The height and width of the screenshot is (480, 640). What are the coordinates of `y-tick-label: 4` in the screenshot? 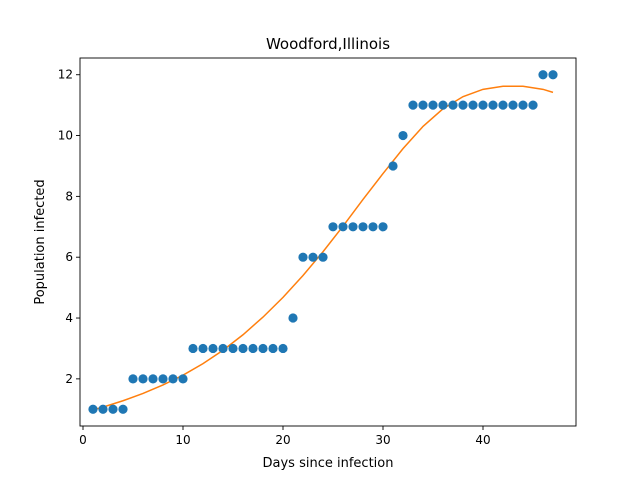 It's located at (69, 318).